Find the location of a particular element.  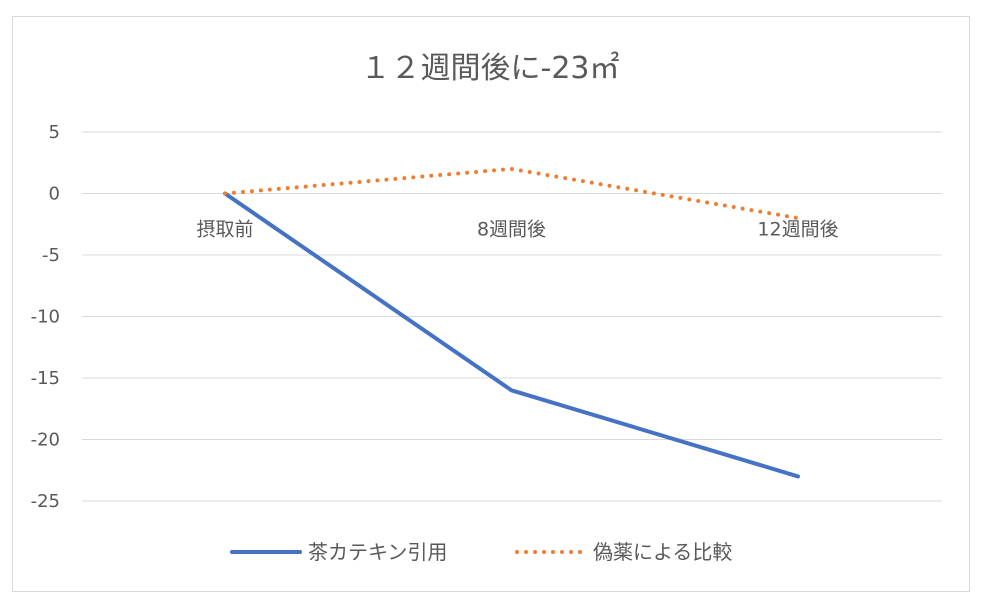

legend-label: 偽薬による比較 is located at coordinates (662, 552).